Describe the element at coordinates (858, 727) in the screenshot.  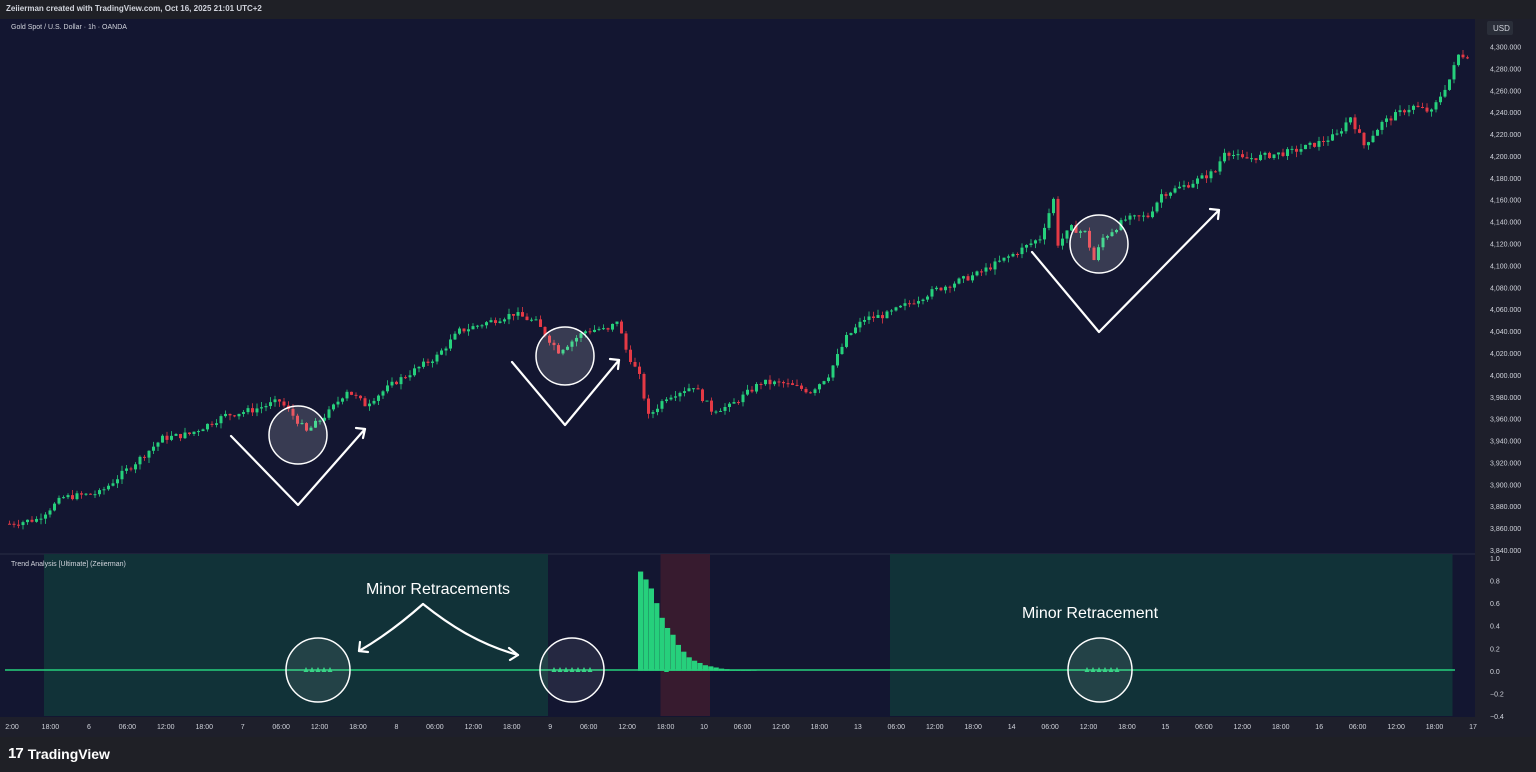
I see `time-tick-label: 13` at that location.